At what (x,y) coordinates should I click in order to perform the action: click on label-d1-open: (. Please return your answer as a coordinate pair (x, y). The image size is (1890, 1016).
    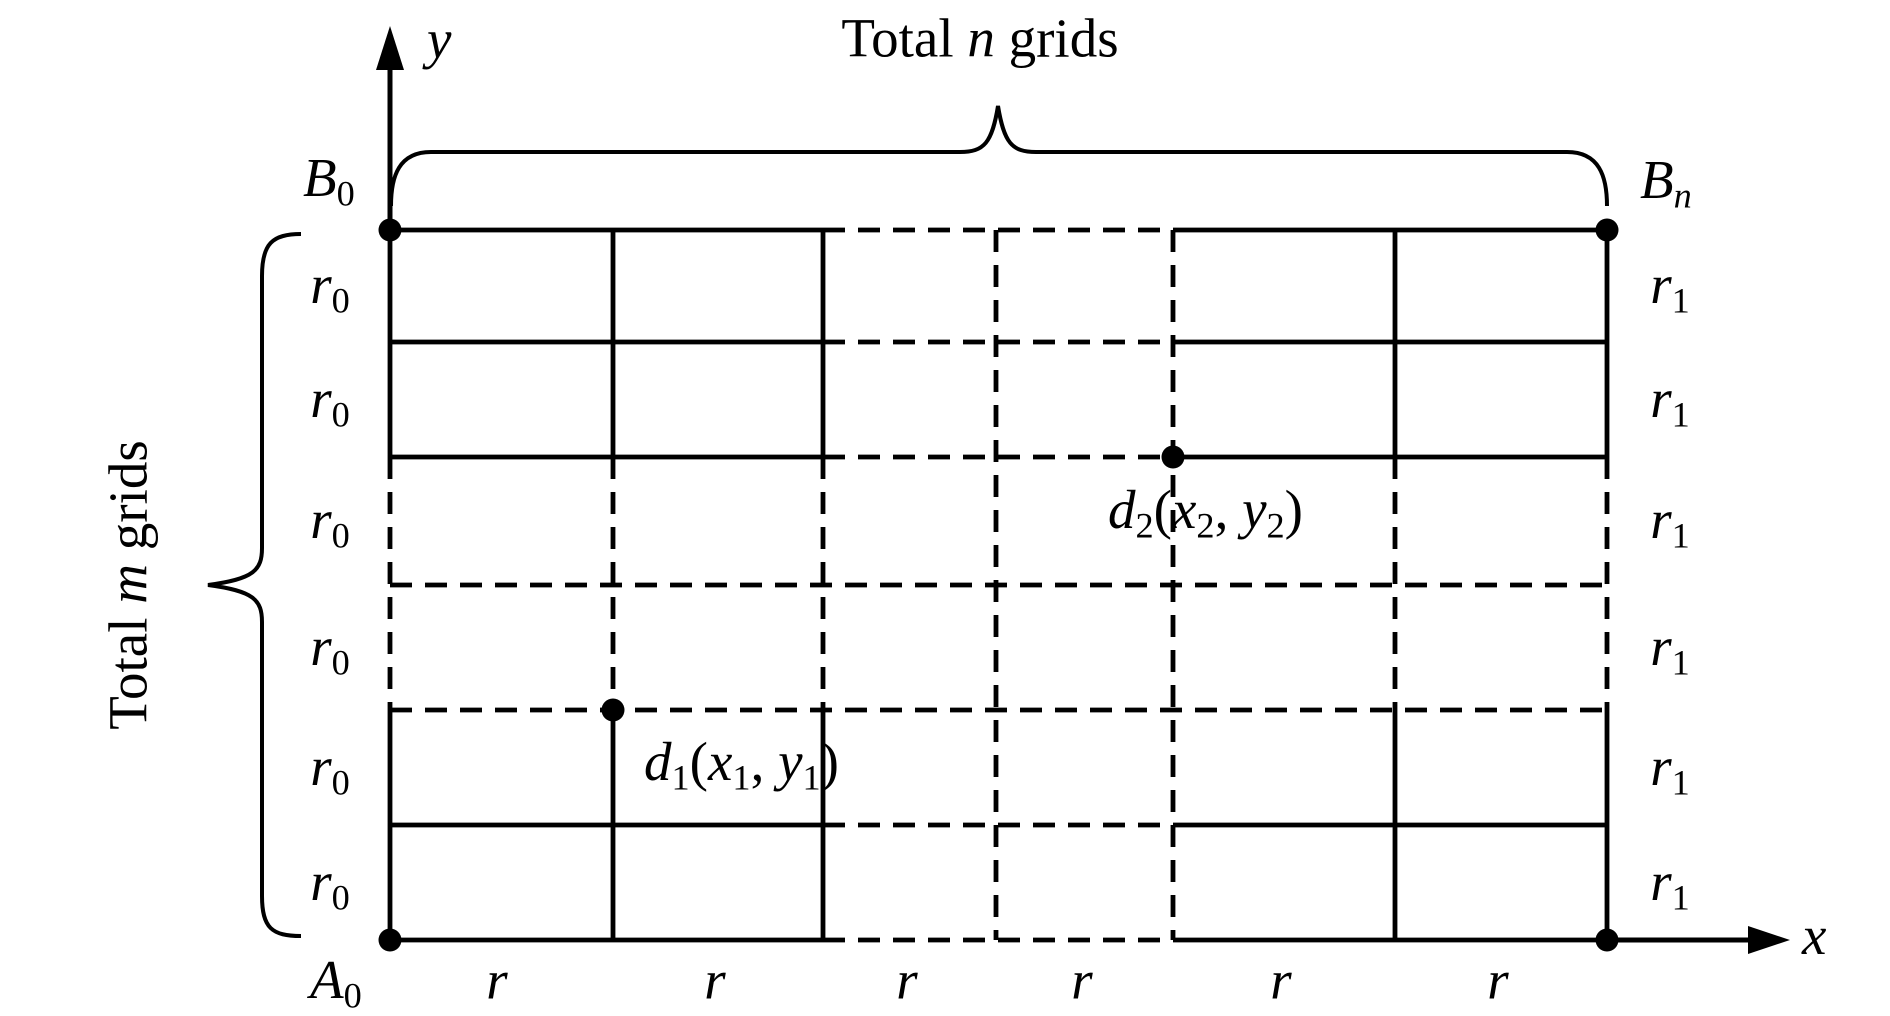
    Looking at the image, I should click on (698, 761).